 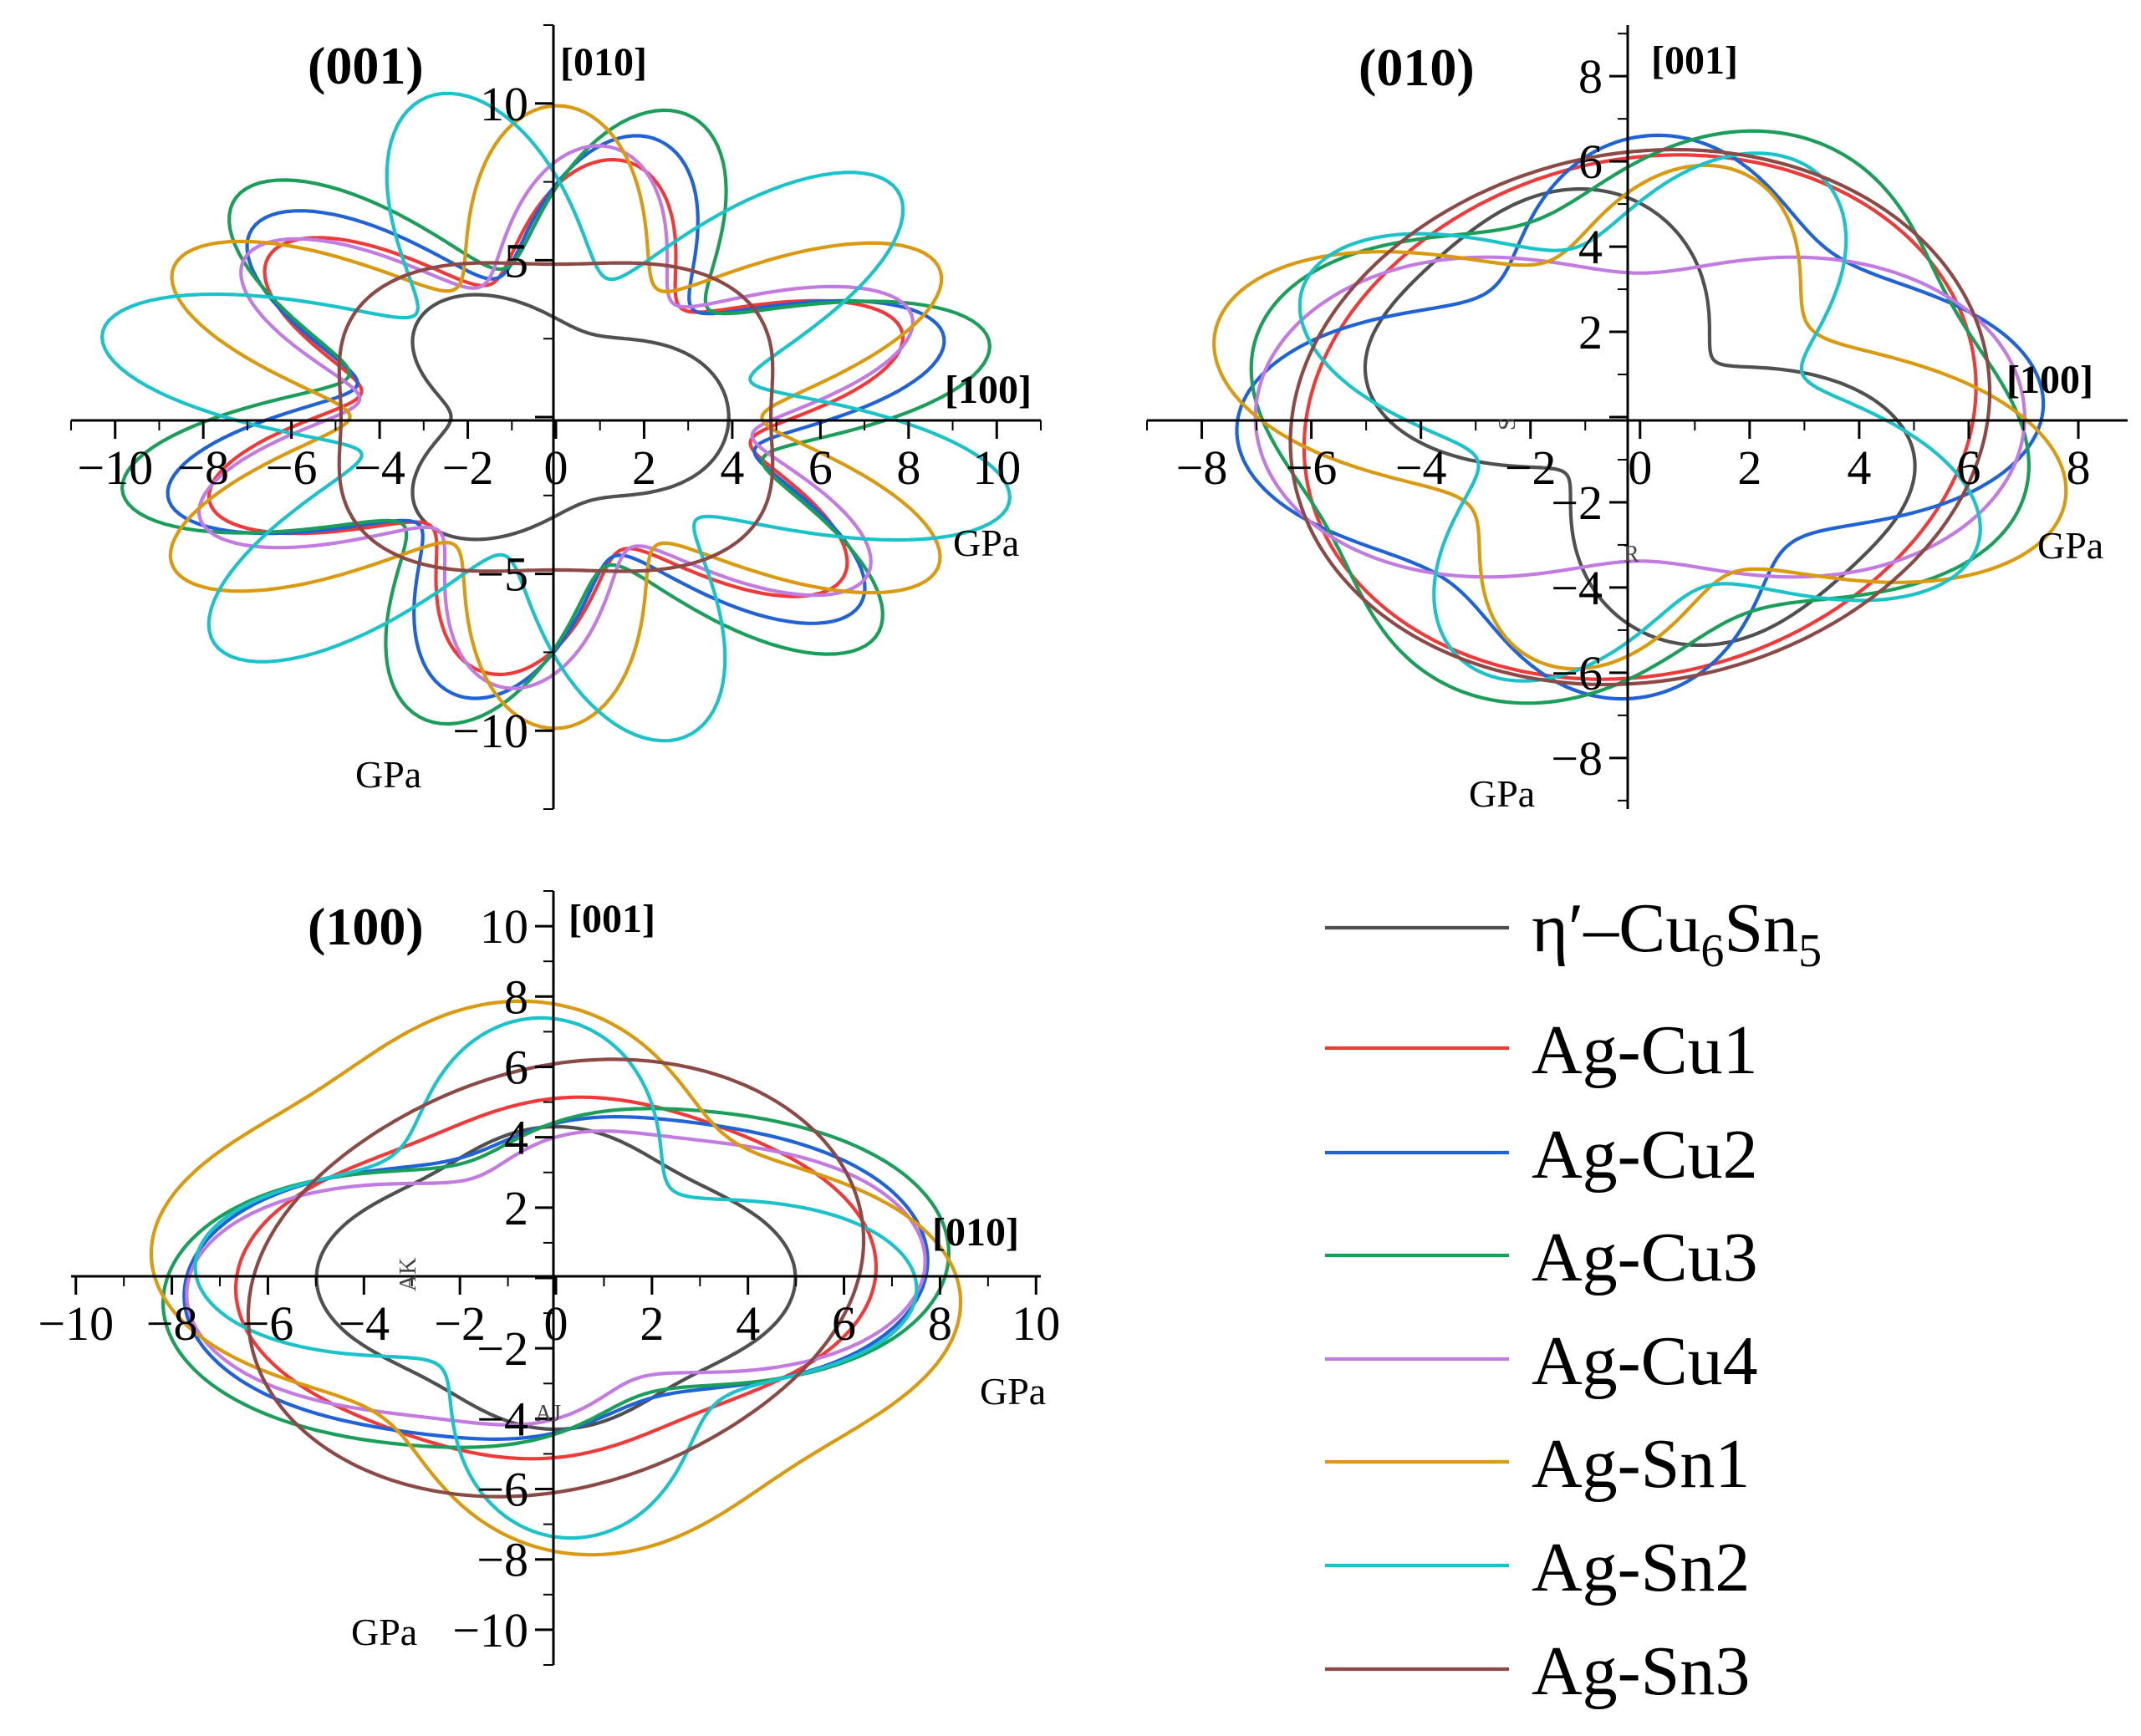 I want to click on panel-010-curves, so click(x=1640, y=417).